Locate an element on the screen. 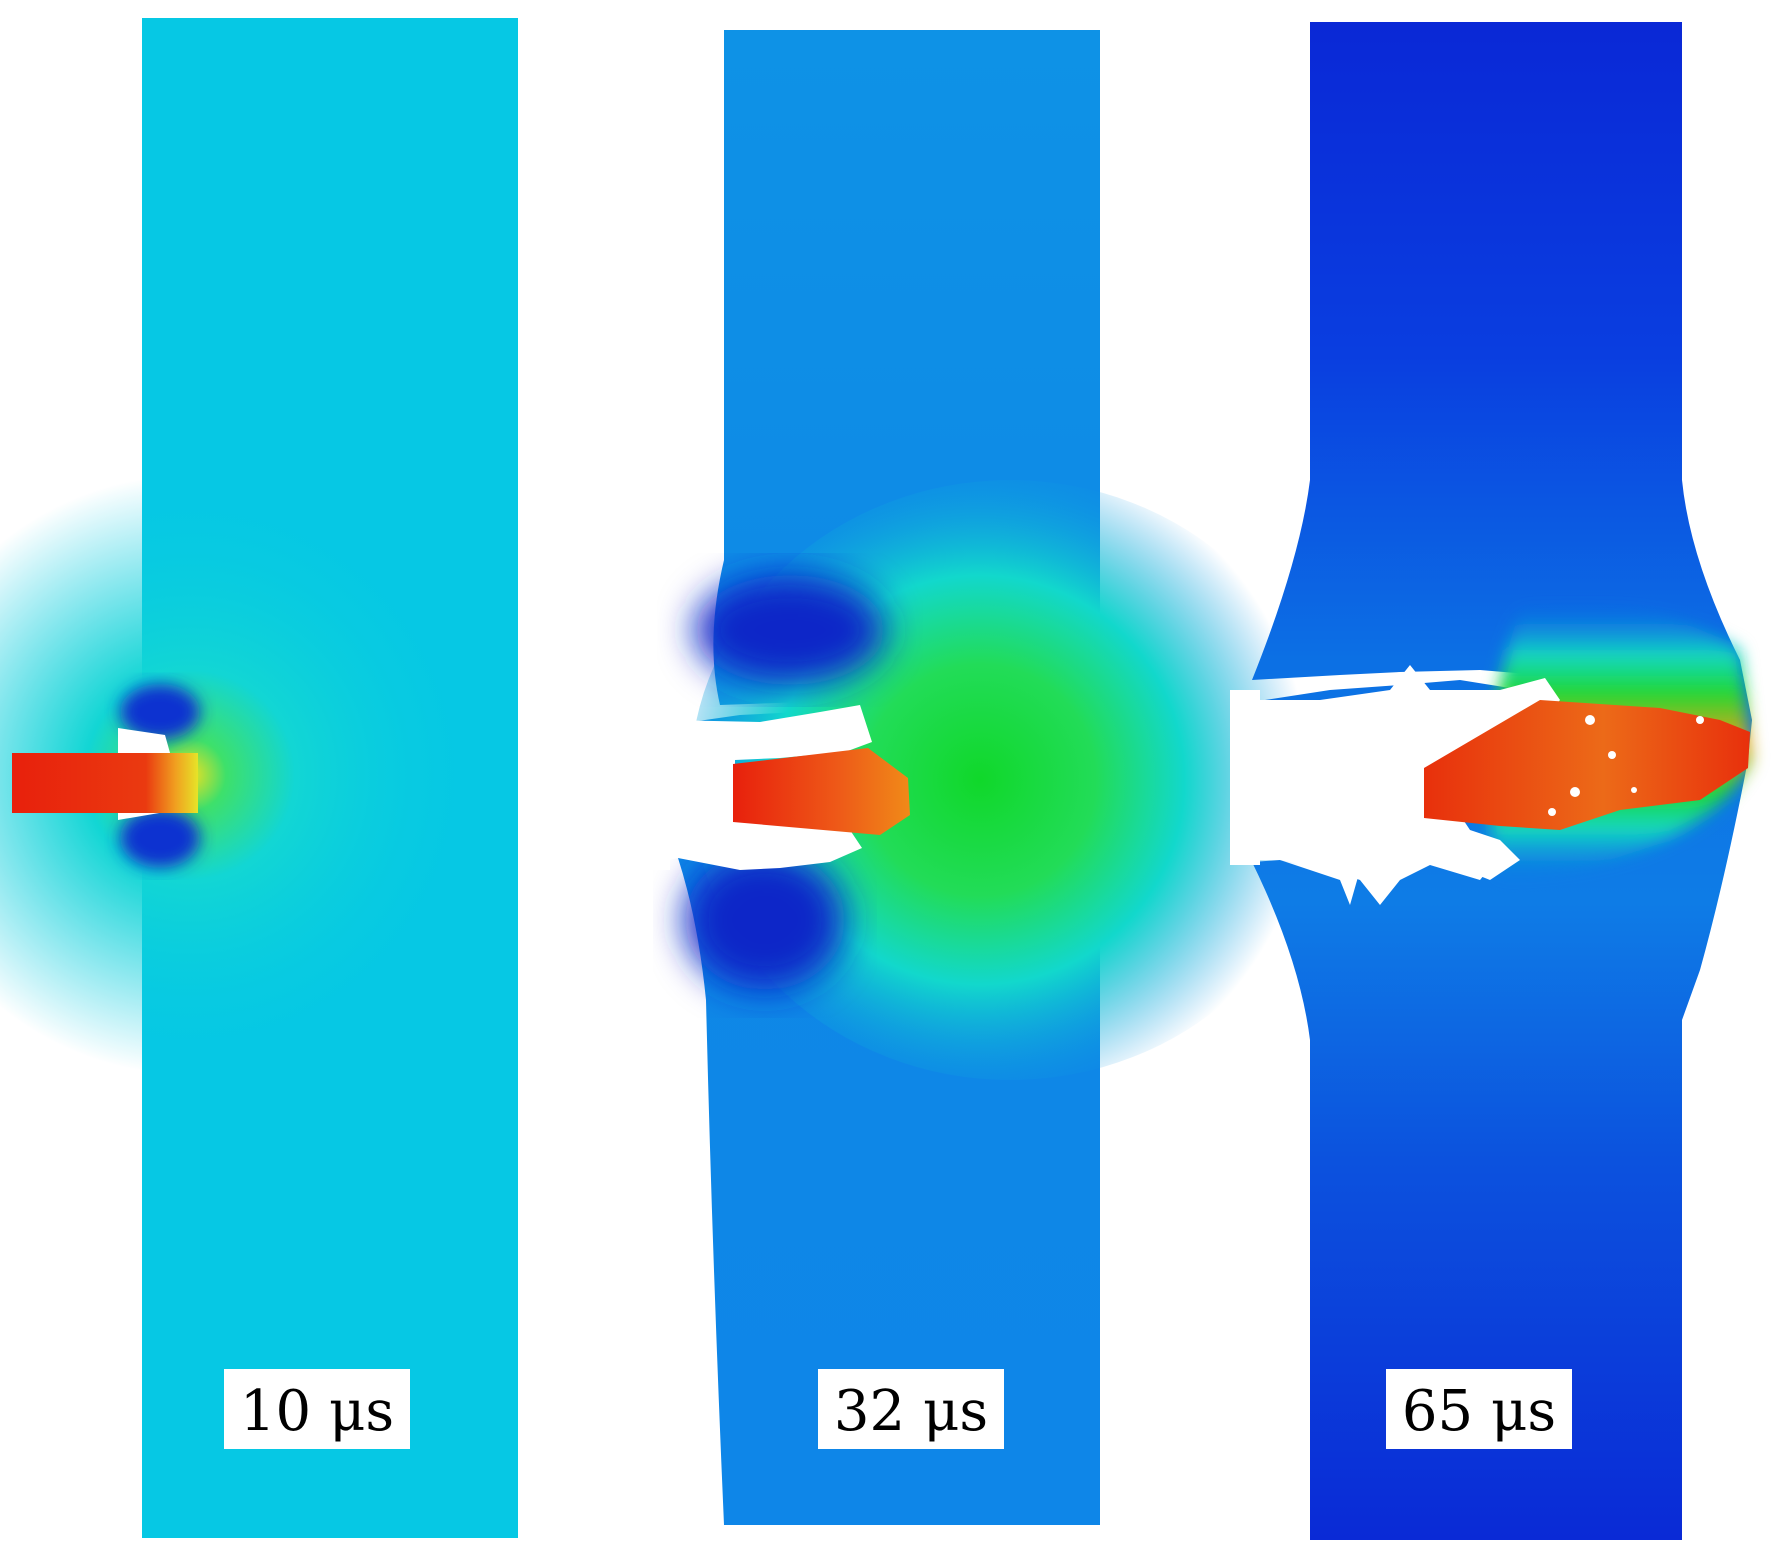 Image resolution: width=1773 pixels, height=1559 pixels. time-label: 32 μs is located at coordinates (911, 1411).